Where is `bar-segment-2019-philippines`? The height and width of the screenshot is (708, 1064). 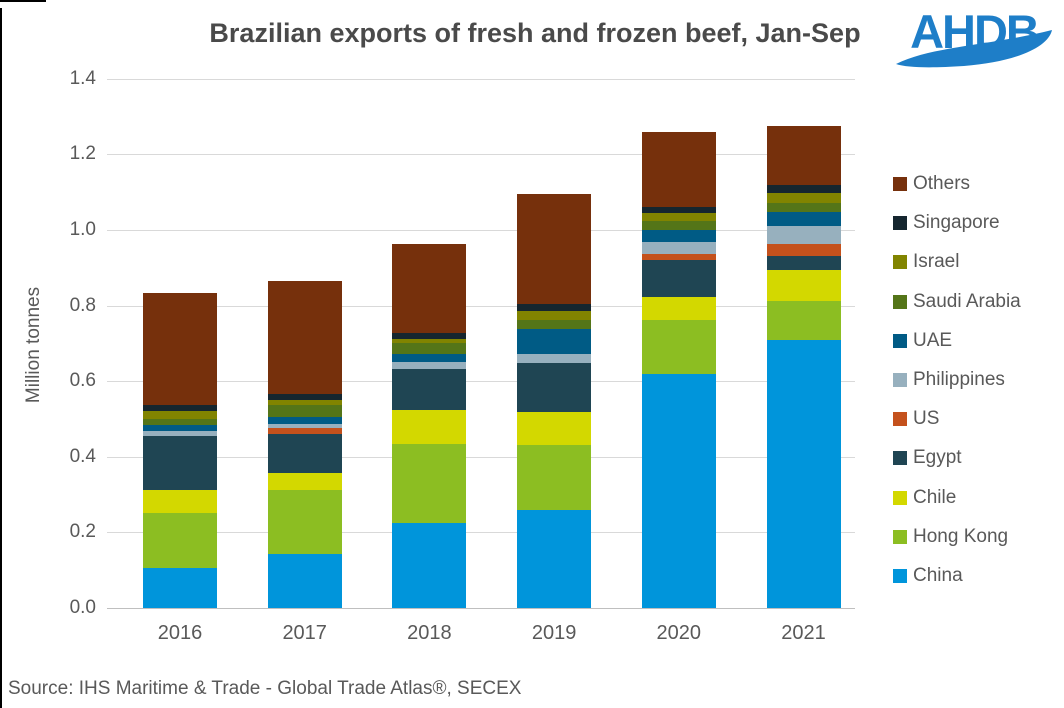
bar-segment-2019-philippines is located at coordinates (554, 358).